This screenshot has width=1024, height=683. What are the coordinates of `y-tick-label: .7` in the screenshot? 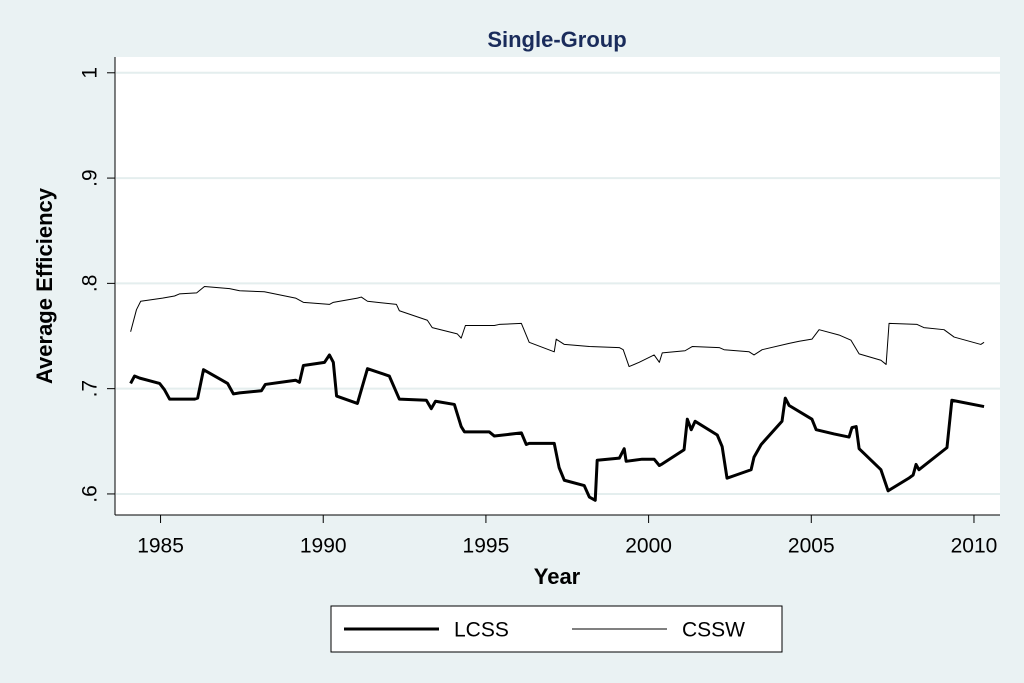 It's located at (90, 389).